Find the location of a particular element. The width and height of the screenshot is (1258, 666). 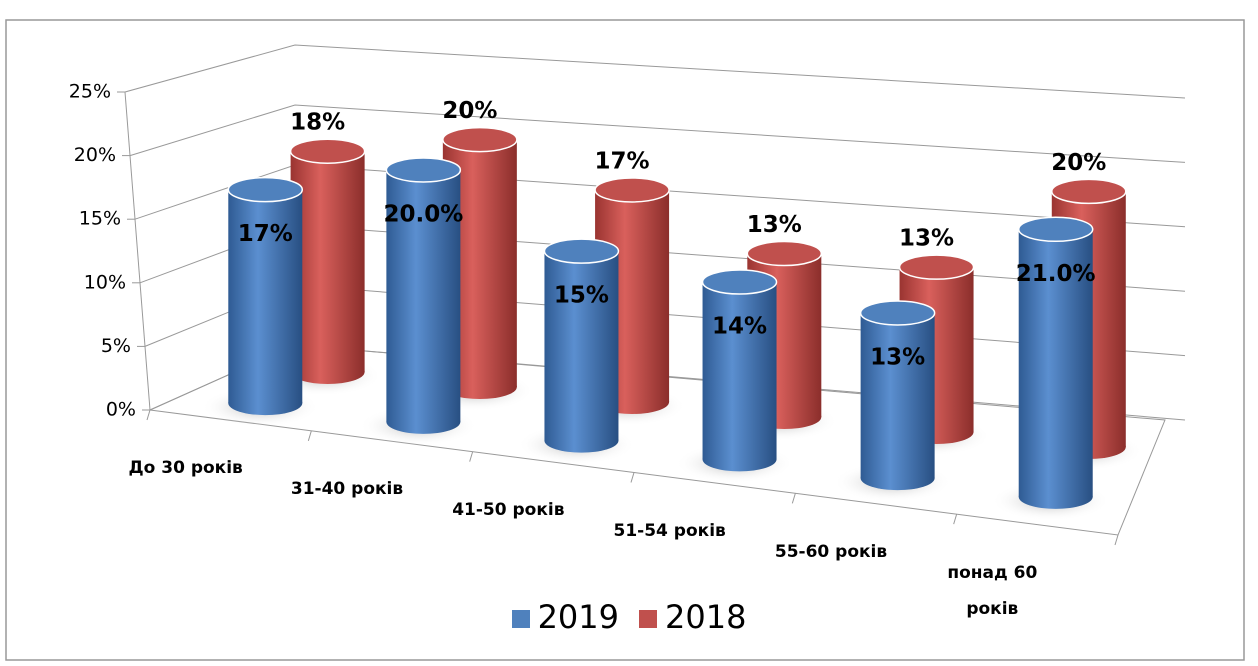

x-tick-label: 31-40 років is located at coordinates (347, 489).